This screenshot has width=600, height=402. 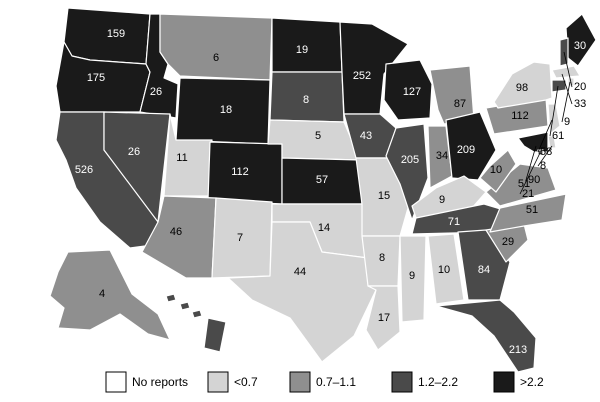 I want to click on state-label-hi: 26, so click(x=230, y=336).